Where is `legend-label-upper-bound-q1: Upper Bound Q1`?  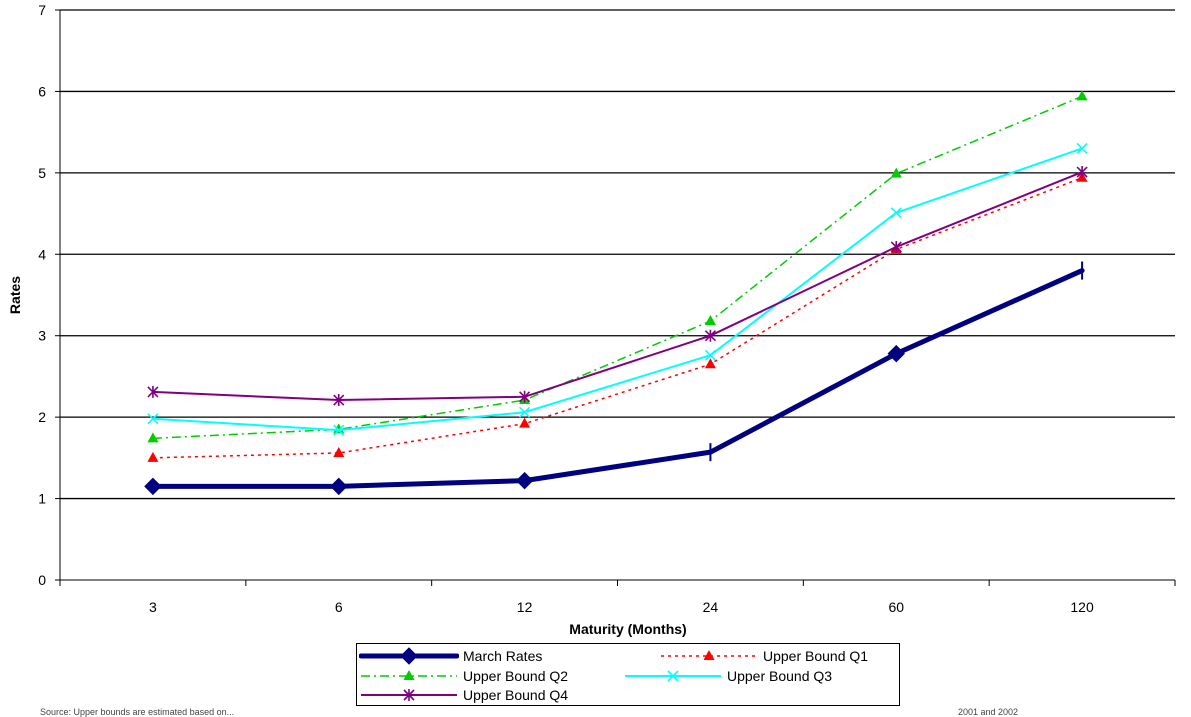 legend-label-upper-bound-q1: Upper Bound Q1 is located at coordinates (816, 656).